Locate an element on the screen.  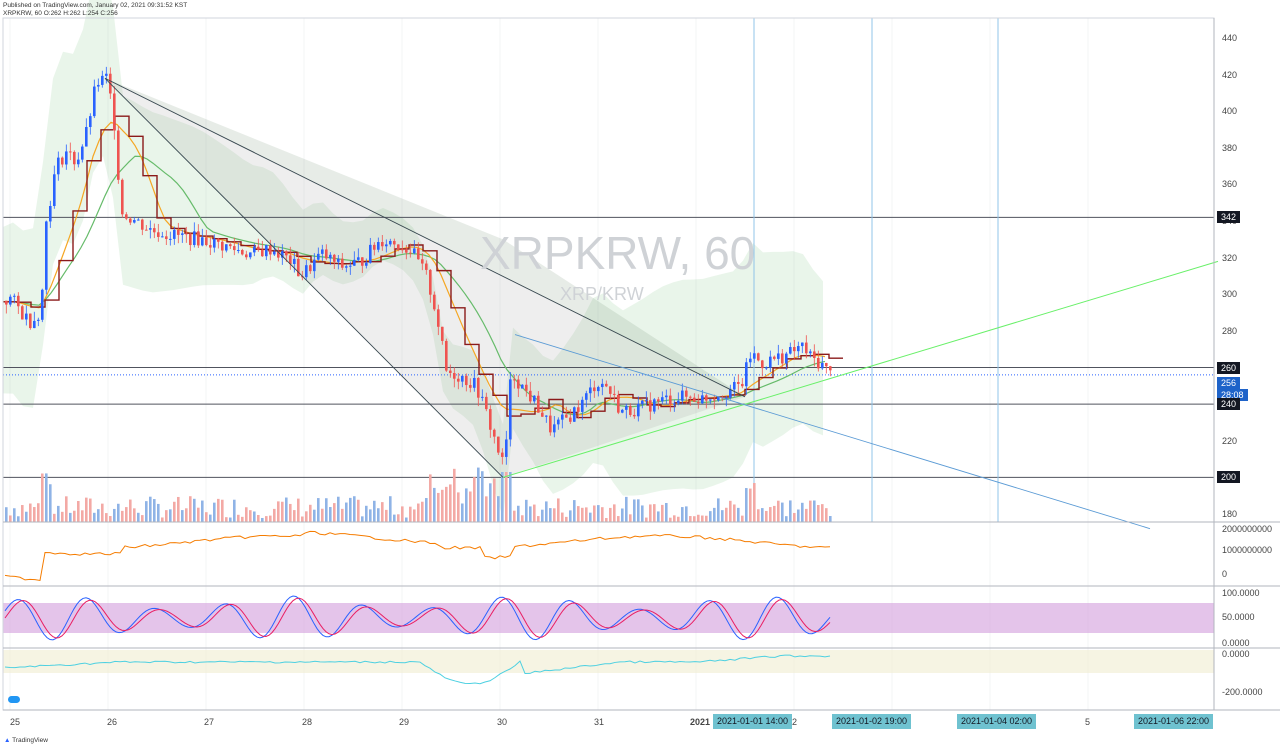
time-tag: 2021-01-04 02:00 is located at coordinates (997, 721).